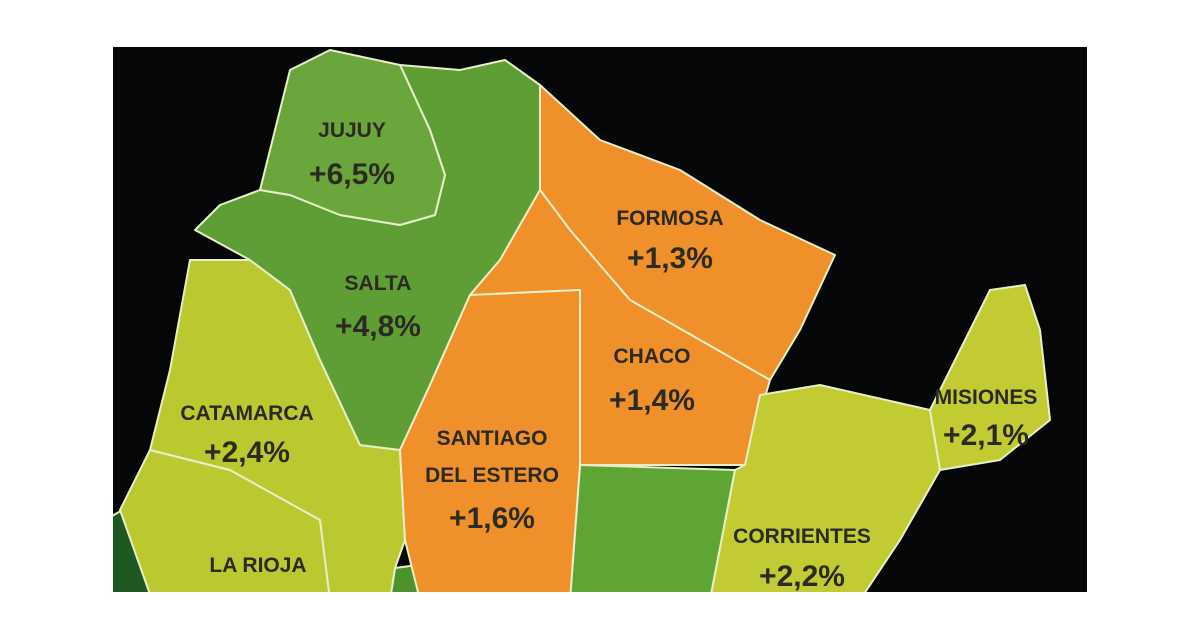  I want to click on province-misiones, so click(990, 377).